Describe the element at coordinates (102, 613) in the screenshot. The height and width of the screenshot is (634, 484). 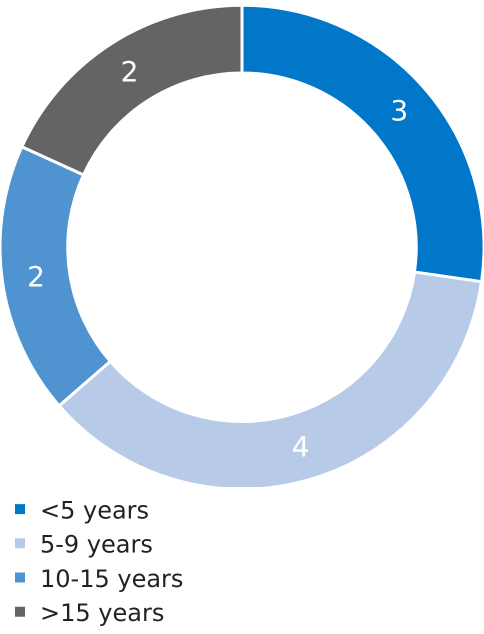
I see `legend-label: >15 years` at that location.